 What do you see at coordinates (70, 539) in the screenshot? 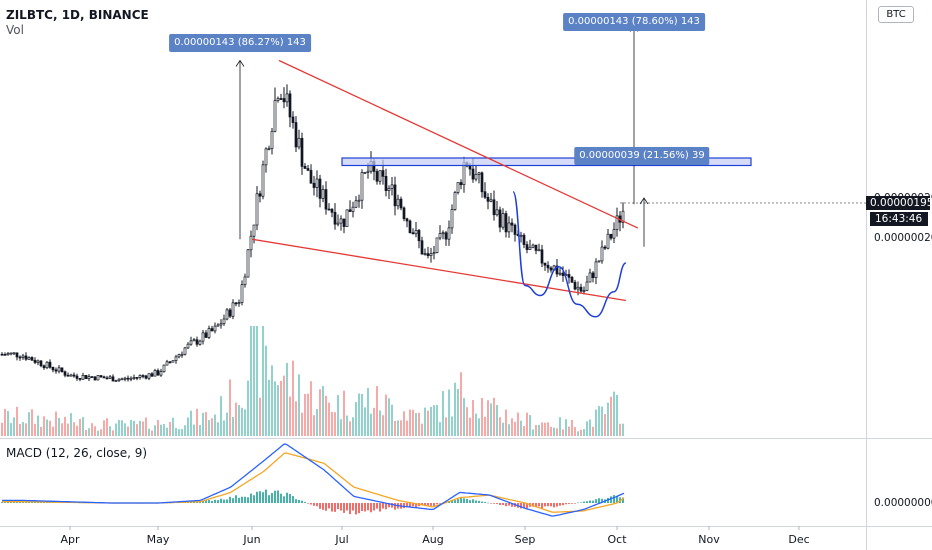
I see `x-tick-label: Apr` at bounding box center [70, 539].